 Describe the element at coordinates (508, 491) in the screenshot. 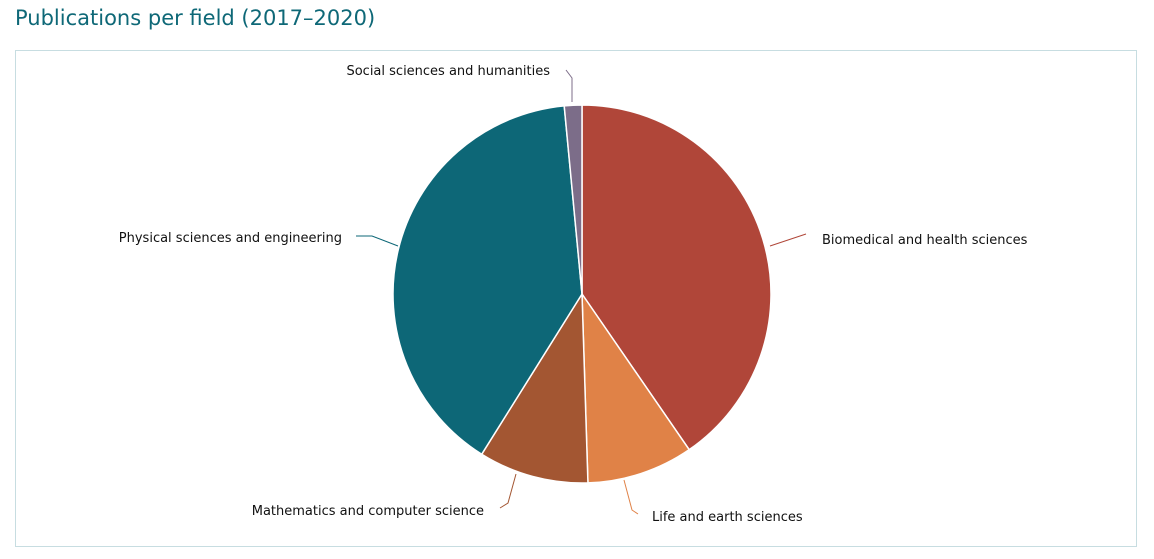

I see `connector-mathematics-and-computer-science` at that location.